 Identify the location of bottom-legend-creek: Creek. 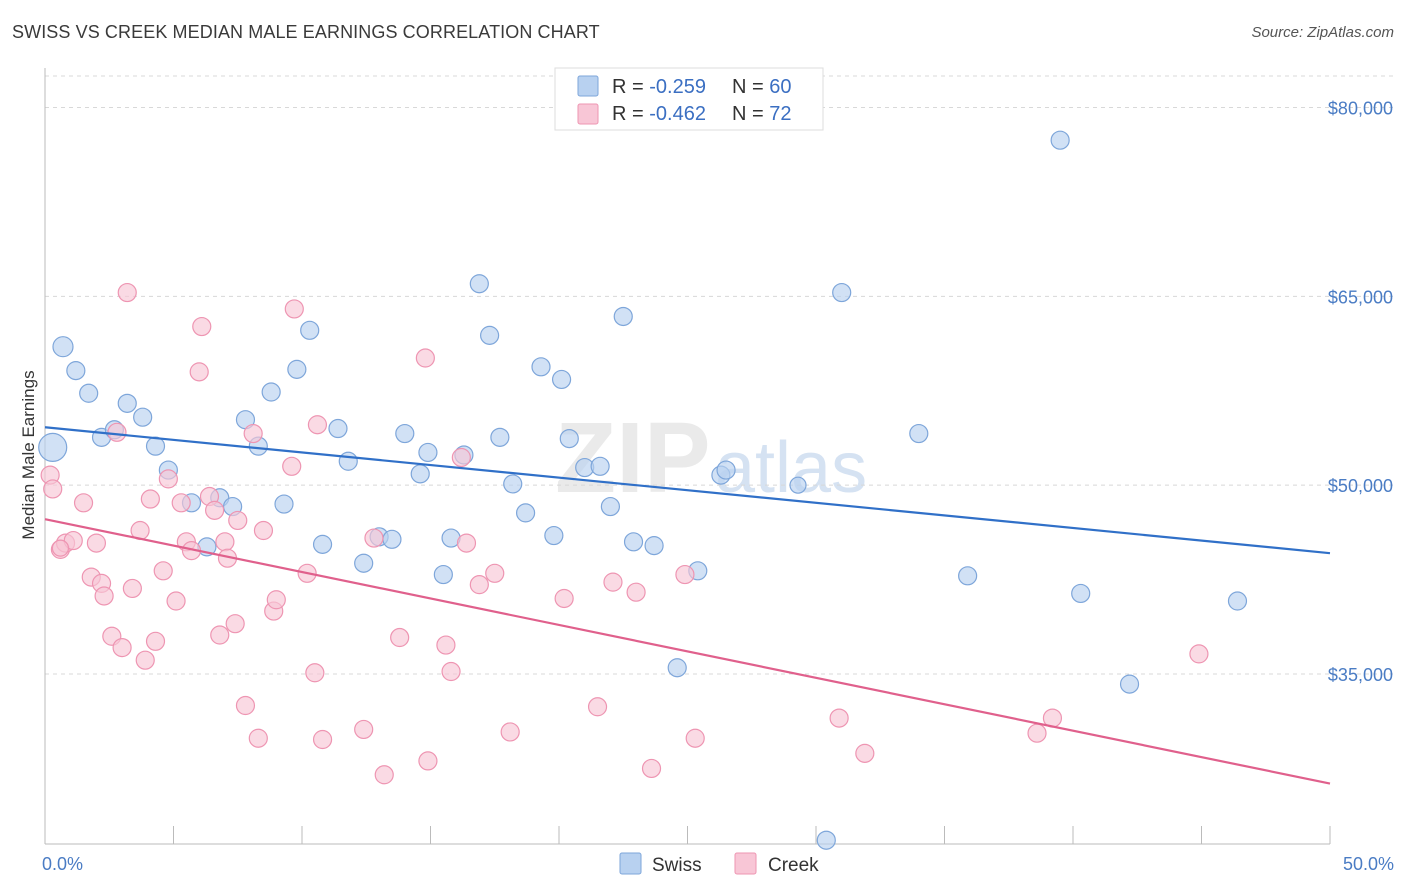
(793, 865).